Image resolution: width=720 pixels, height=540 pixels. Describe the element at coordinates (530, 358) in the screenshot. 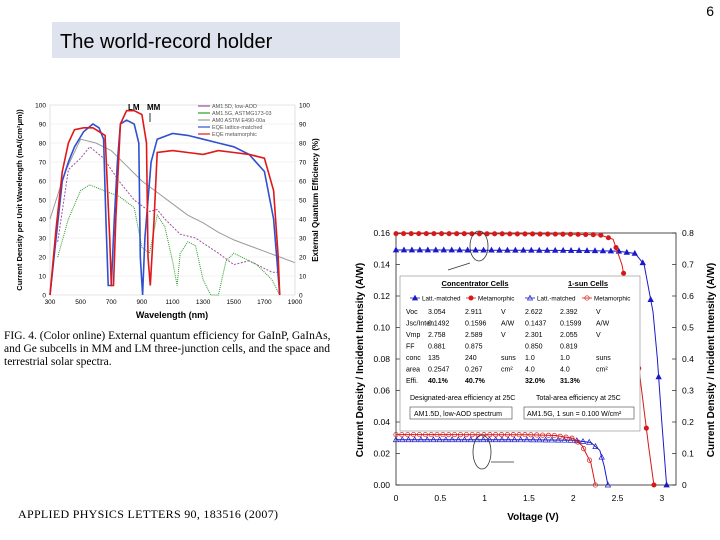

I see `iv-table-cell: 1.0` at that location.